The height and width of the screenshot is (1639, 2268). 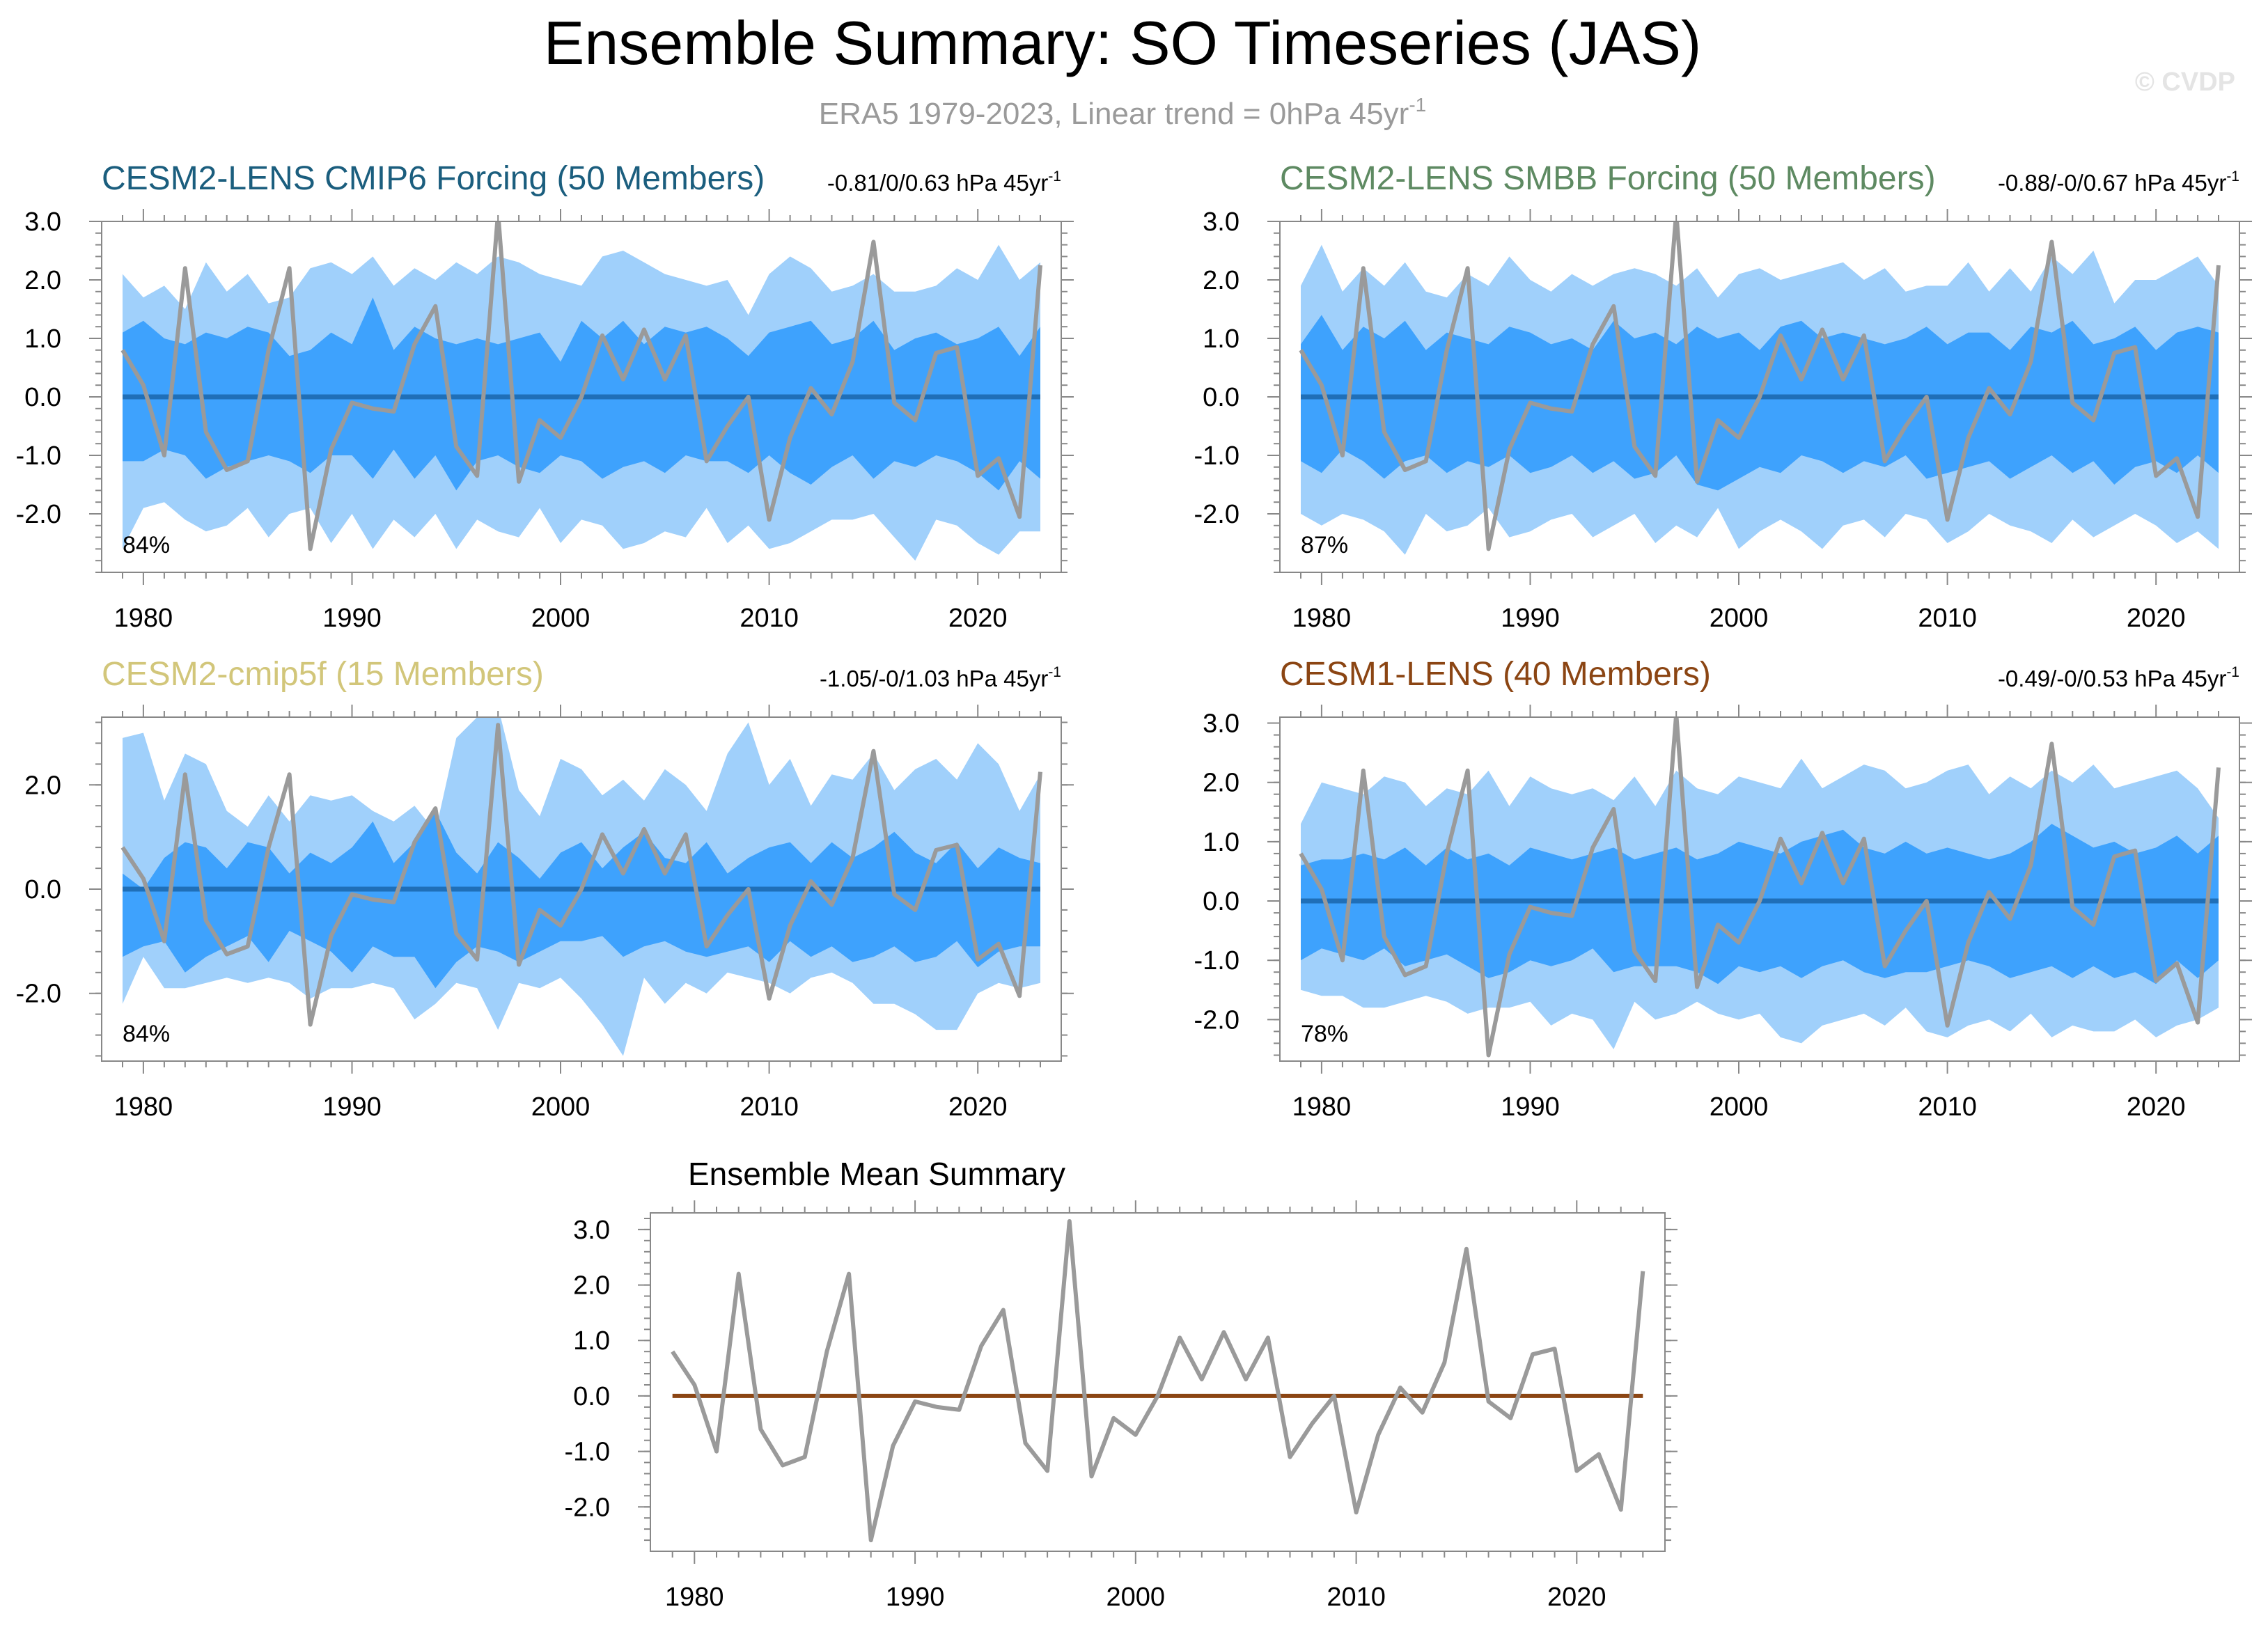 What do you see at coordinates (433, 178) in the screenshot?
I see `panel-title: CESM2-LENS CMIP6 Forcing (50 Members)` at bounding box center [433, 178].